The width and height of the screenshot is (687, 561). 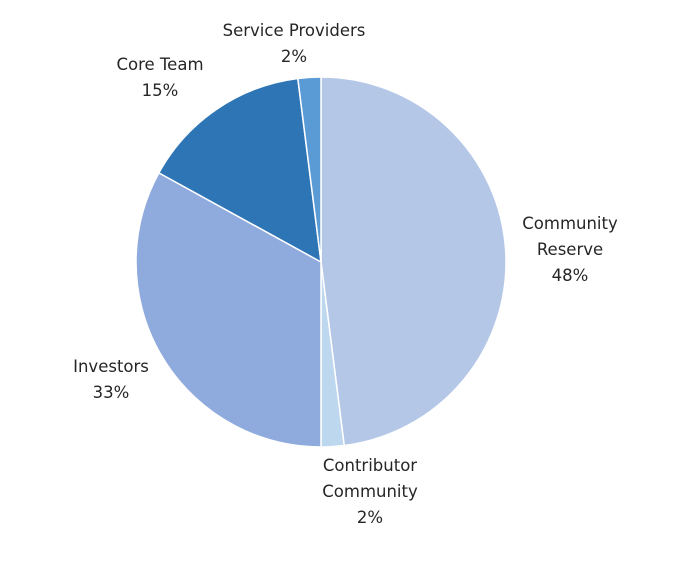 I want to click on slice-name-label: Service Providers, so click(x=294, y=30).